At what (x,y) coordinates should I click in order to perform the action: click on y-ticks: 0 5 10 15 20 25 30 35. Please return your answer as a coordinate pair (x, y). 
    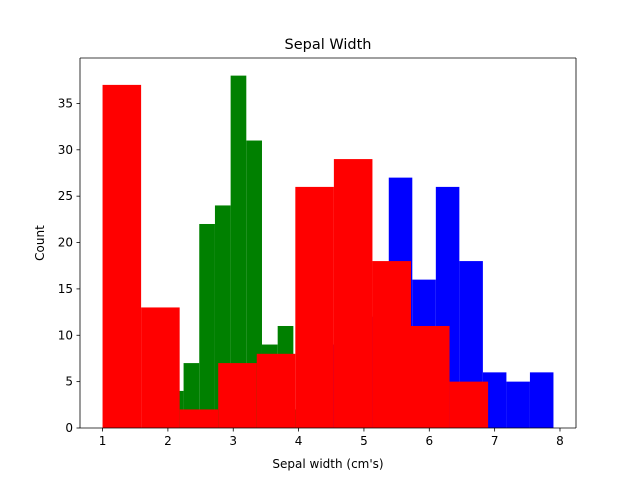
    Looking at the image, I should click on (69, 265).